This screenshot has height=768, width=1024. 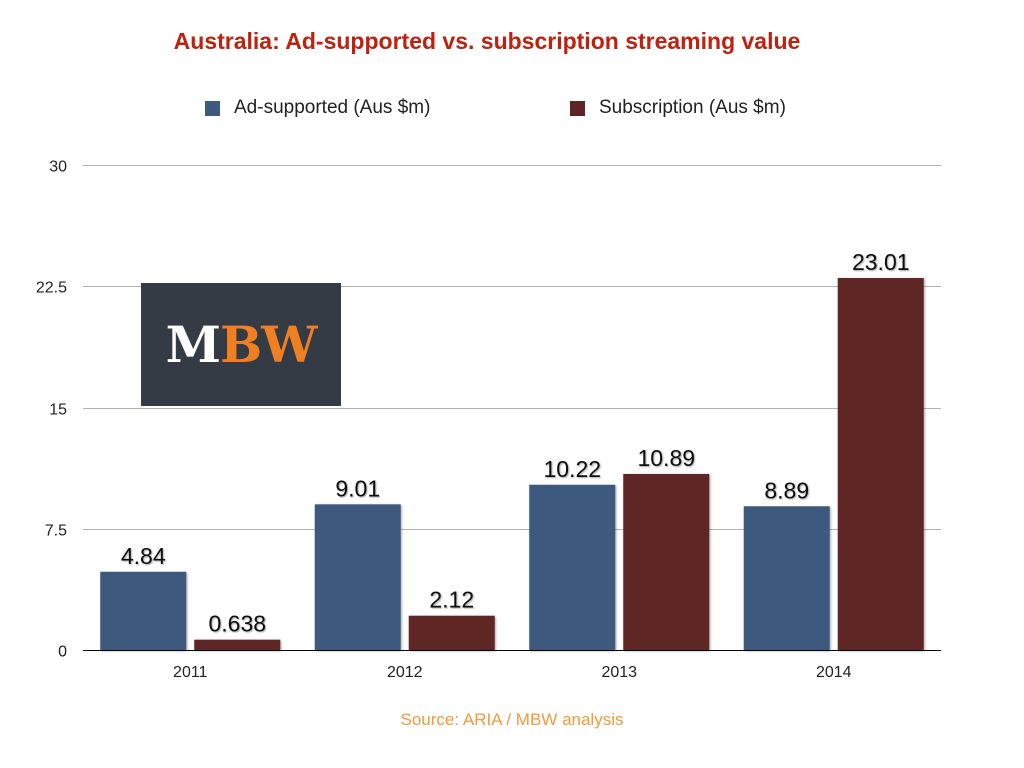 I want to click on mbw-logo: M BW, so click(x=241, y=344).